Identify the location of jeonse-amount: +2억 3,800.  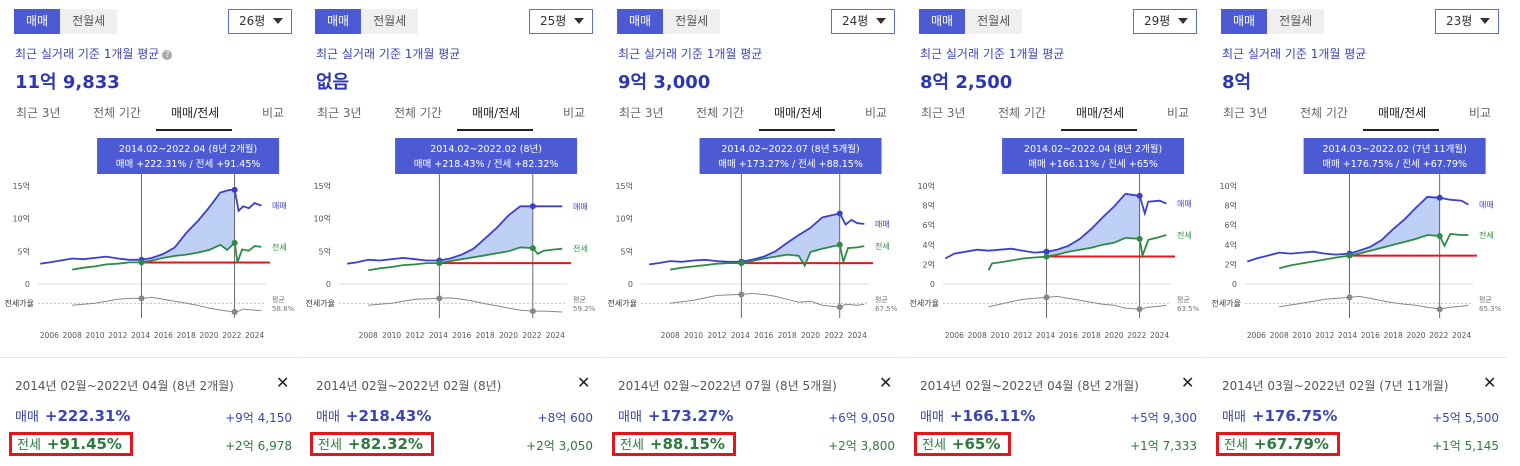
(861, 446).